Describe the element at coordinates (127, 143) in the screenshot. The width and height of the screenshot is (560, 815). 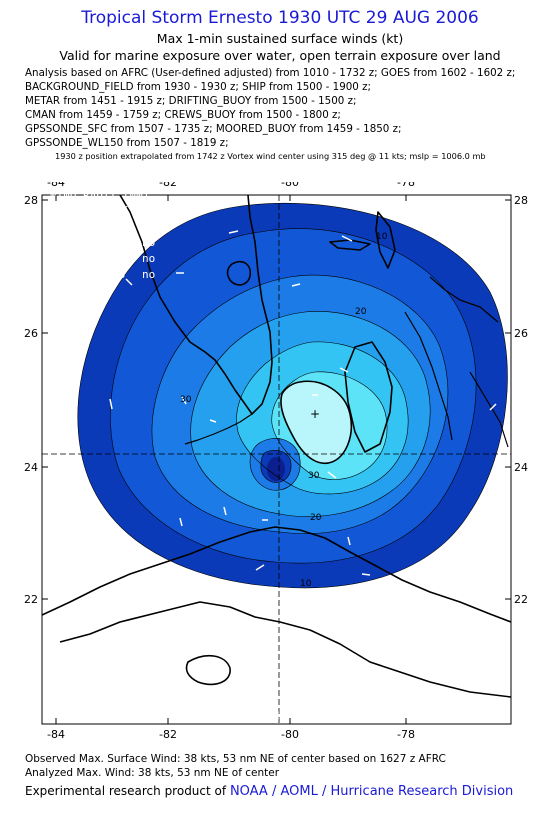
I see `analysis-line: GPSSONDE_WL150 from 1507 - 1819 z;` at that location.